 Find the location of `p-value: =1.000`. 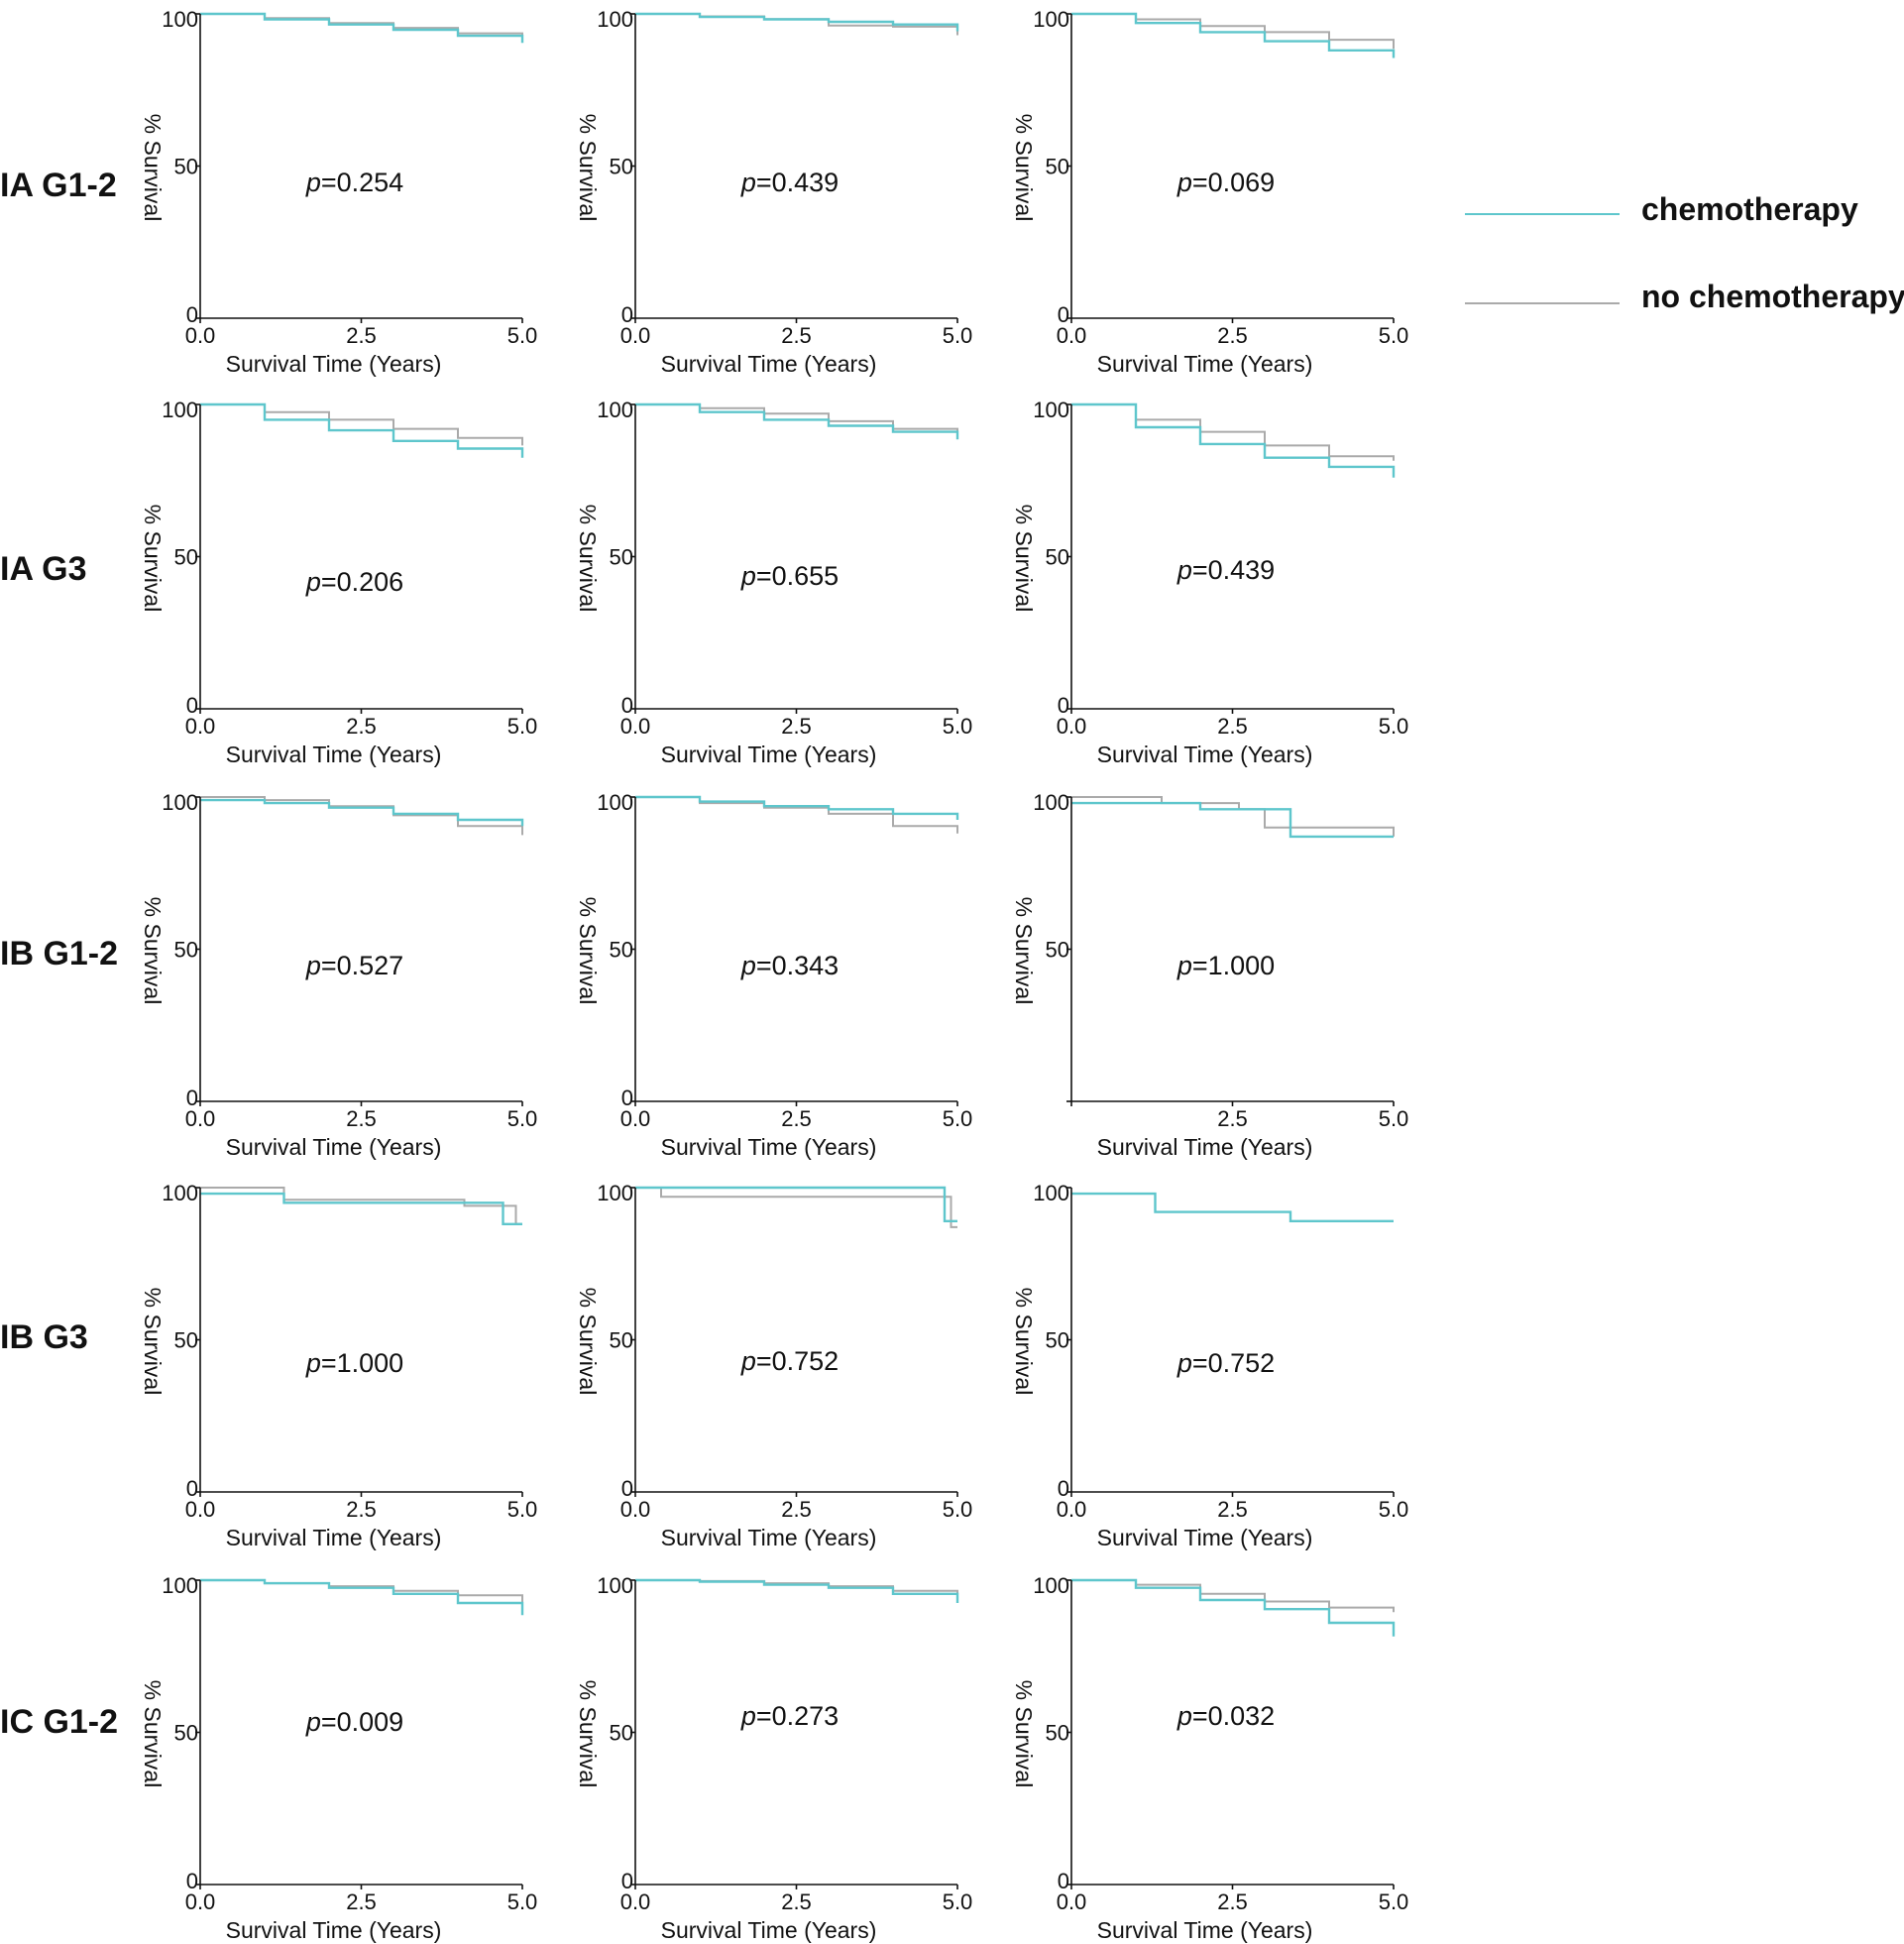

p-value: =1.000 is located at coordinates (362, 1363).